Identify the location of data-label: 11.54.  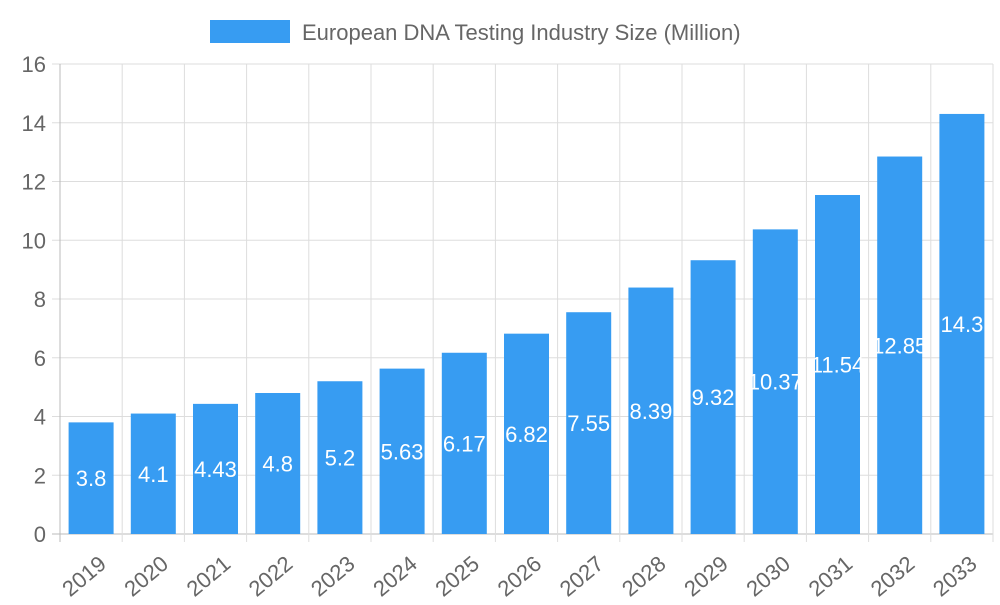
(837, 365).